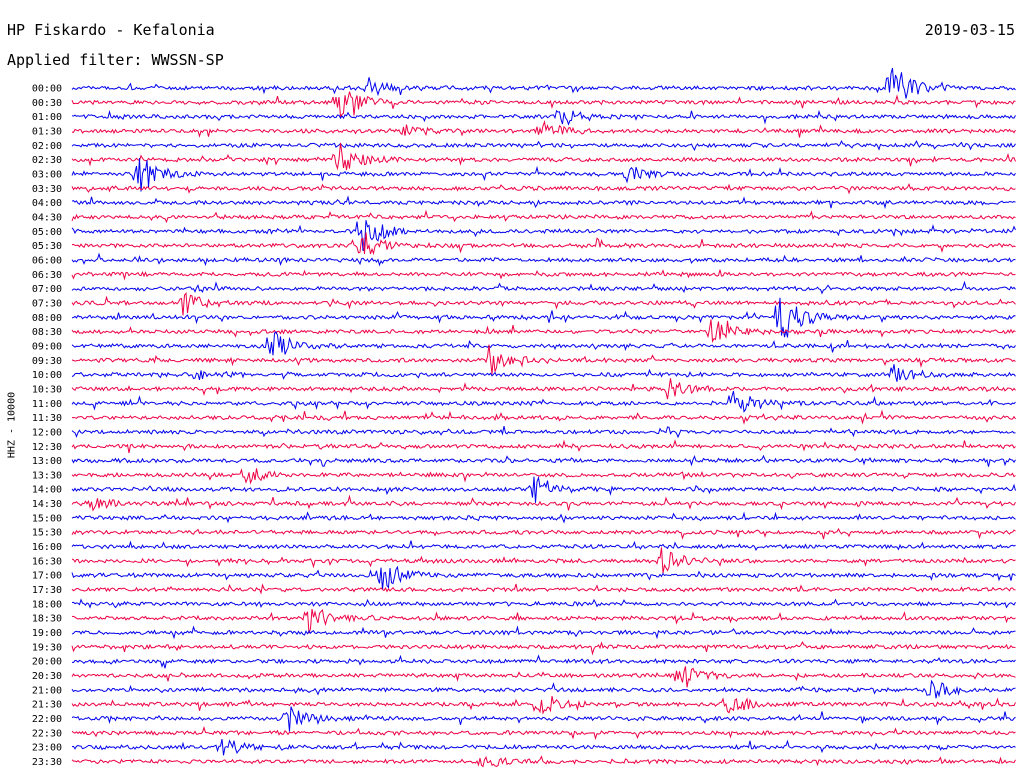  Describe the element at coordinates (47, 561) in the screenshot. I see `row-time-label: 16:30` at that location.